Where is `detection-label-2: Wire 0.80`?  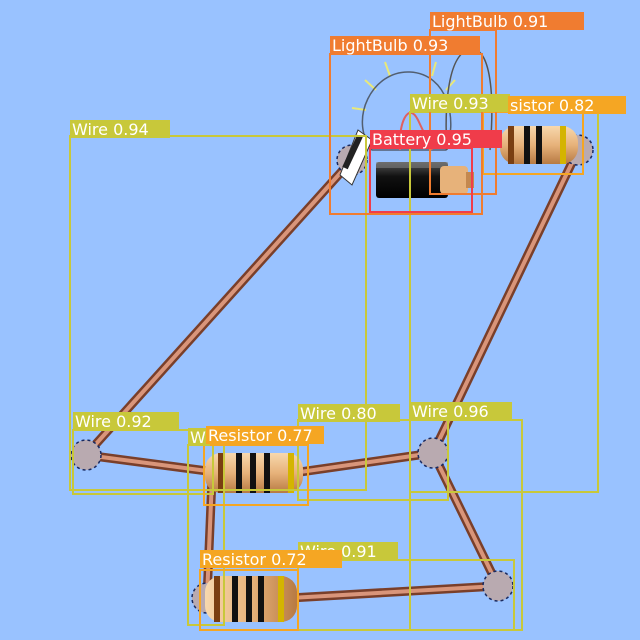 detection-label-2: Wire 0.80 is located at coordinates (349, 413).